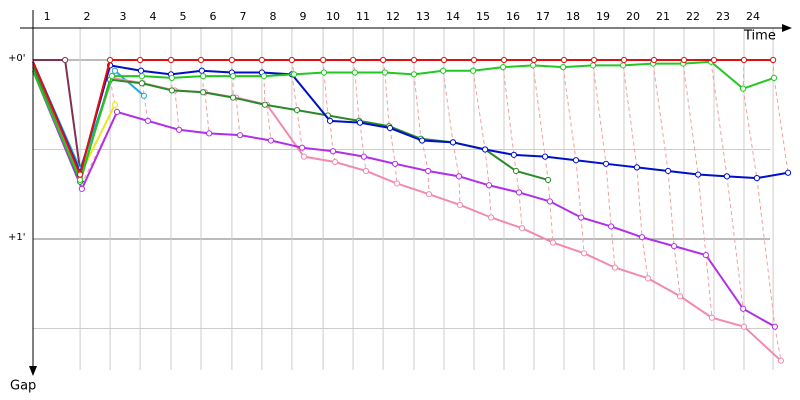 This screenshot has width=800, height=400. What do you see at coordinates (787, 28) in the screenshot?
I see `x-axis-arrow` at bounding box center [787, 28].